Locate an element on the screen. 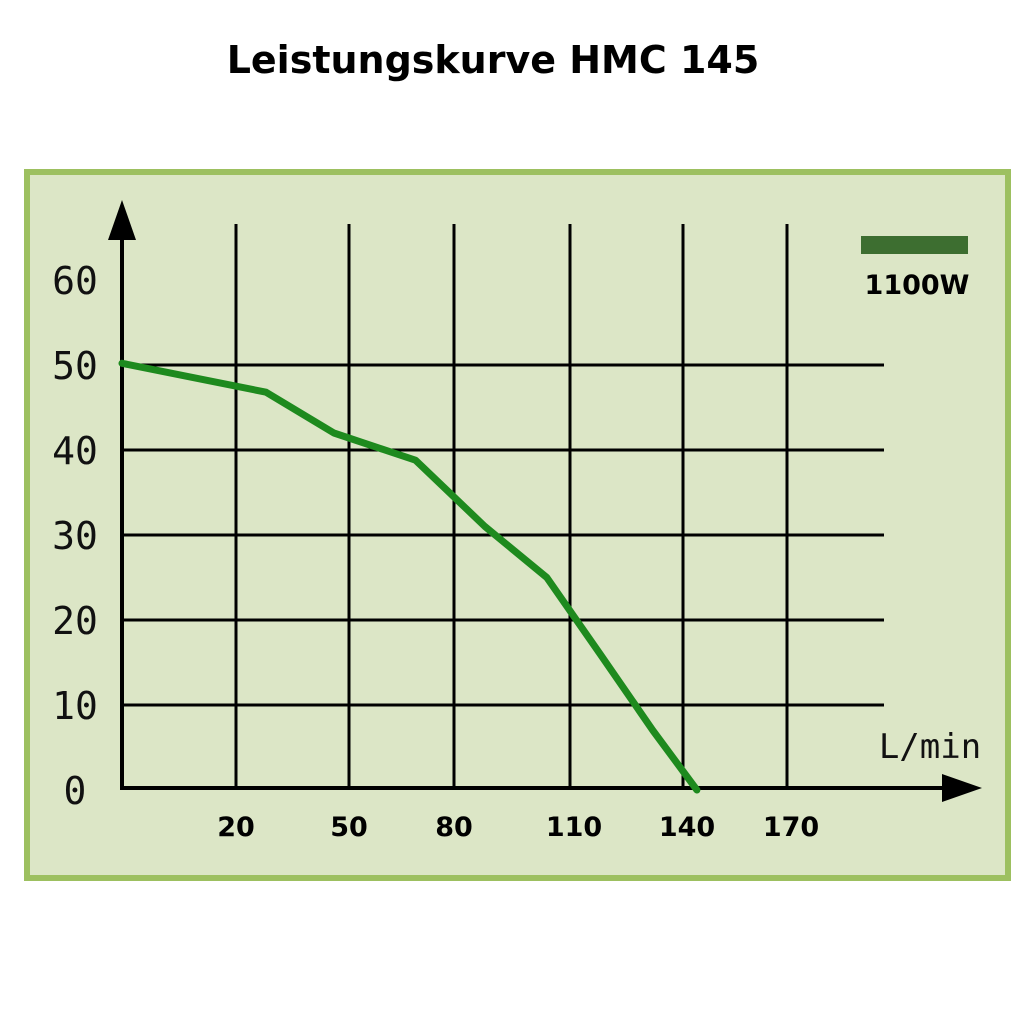  y-tick-label-10: 10 is located at coordinates (75, 706).